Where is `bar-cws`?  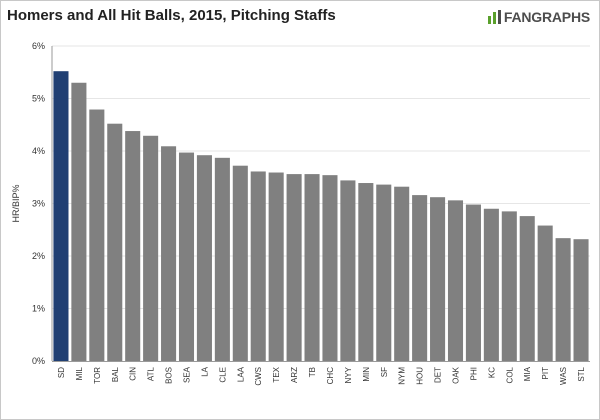
bar-cws is located at coordinates (258, 266).